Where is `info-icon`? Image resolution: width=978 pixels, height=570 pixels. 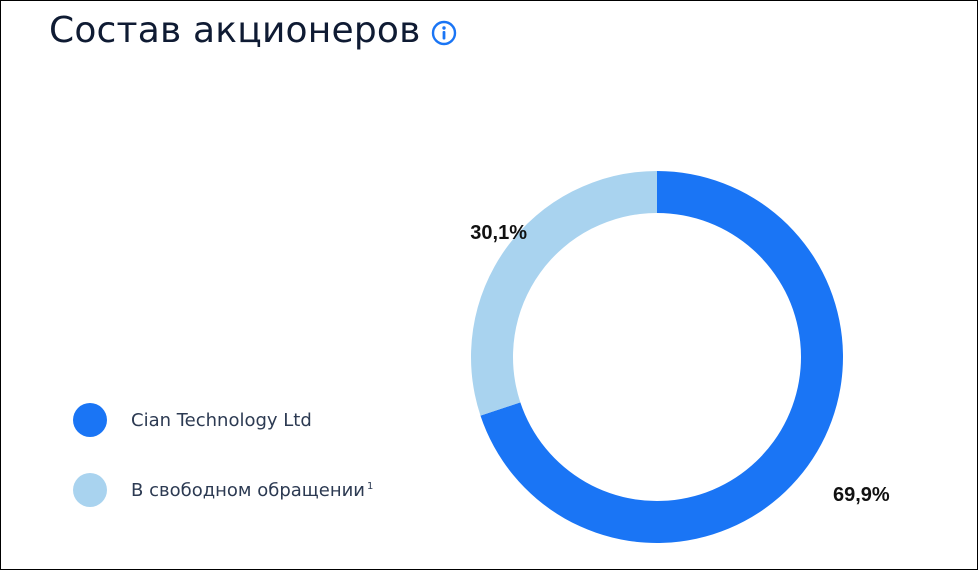
info-icon is located at coordinates (444, 33).